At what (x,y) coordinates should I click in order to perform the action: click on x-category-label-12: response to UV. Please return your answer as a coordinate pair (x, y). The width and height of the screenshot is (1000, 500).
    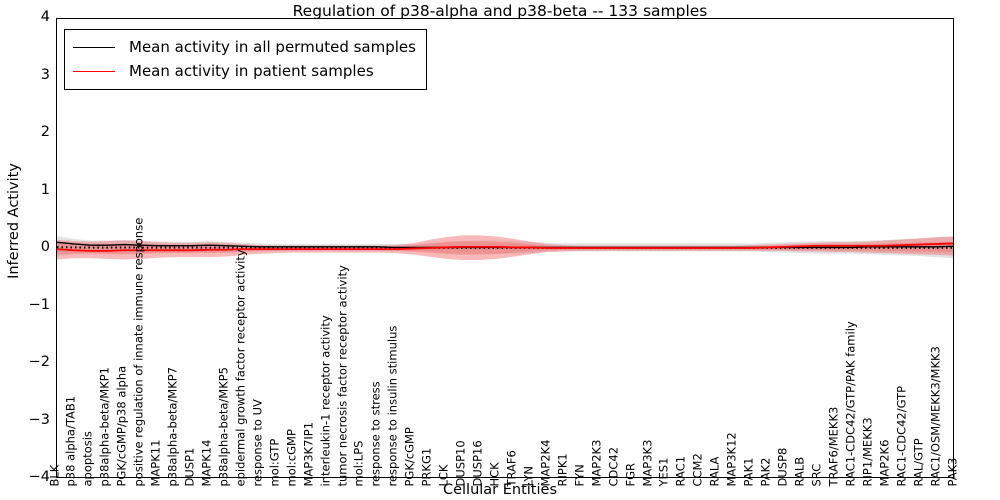
    Looking at the image, I should click on (257, 443).